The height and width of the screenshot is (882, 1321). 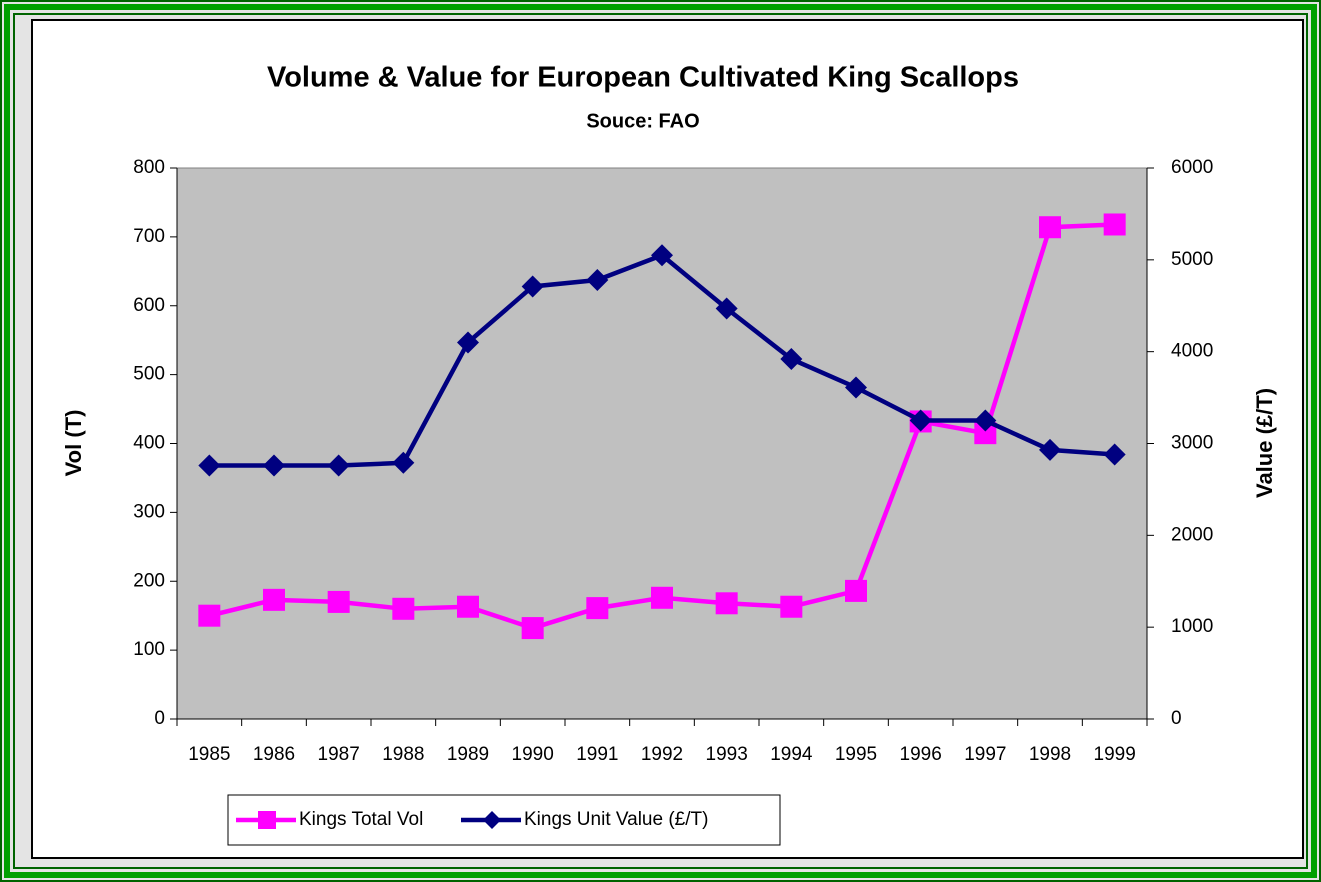 What do you see at coordinates (856, 754) in the screenshot?
I see `x-tick-label: 1995` at bounding box center [856, 754].